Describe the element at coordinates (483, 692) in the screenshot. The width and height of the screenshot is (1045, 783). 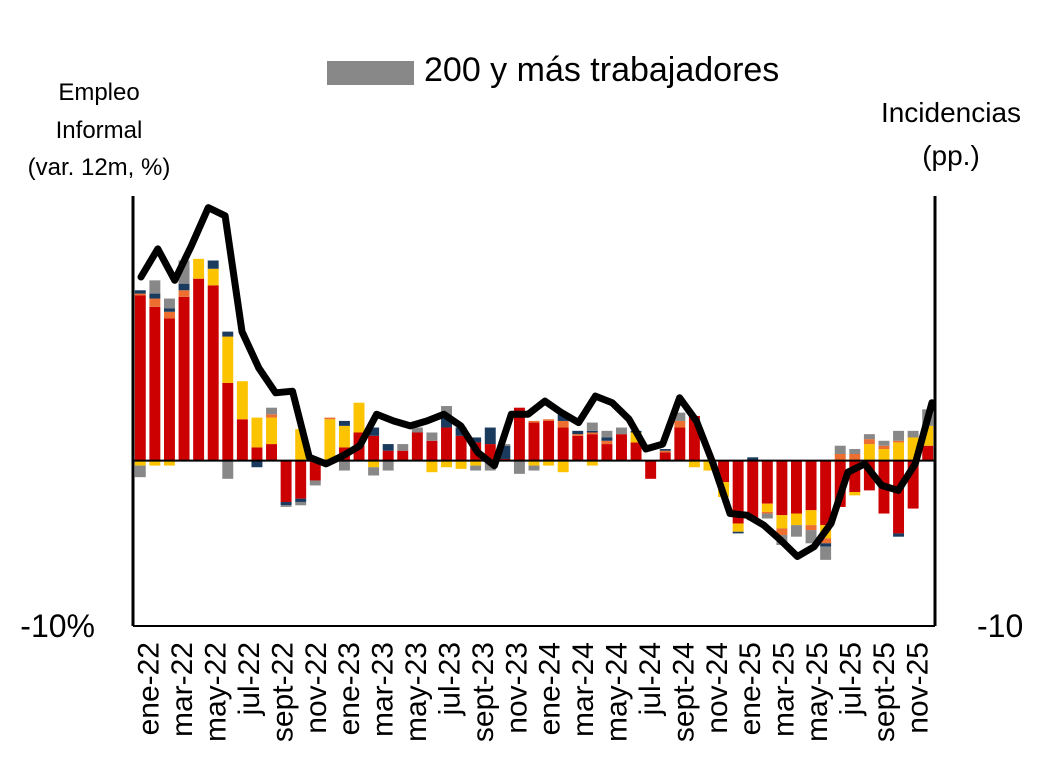
I see `x-tick-label-10: sept-23` at that location.